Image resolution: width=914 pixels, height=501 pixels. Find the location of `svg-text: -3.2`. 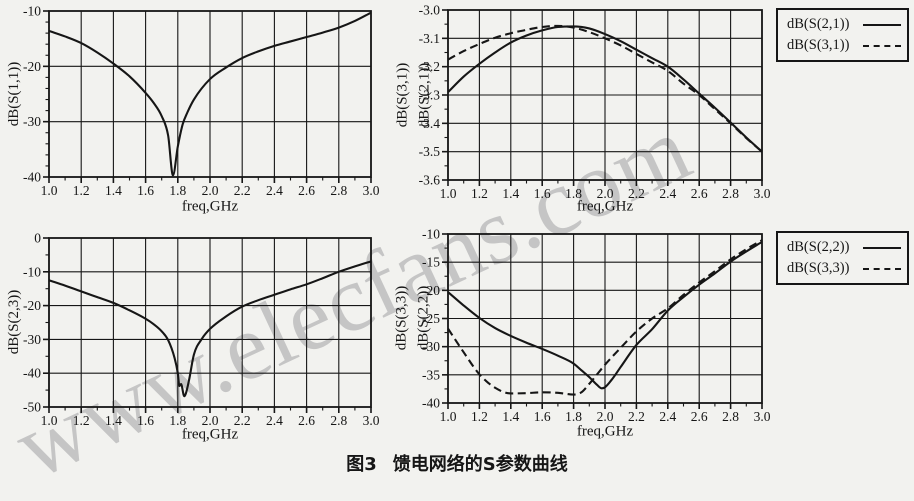

svg-text: -3.2 is located at coordinates (429, 66).